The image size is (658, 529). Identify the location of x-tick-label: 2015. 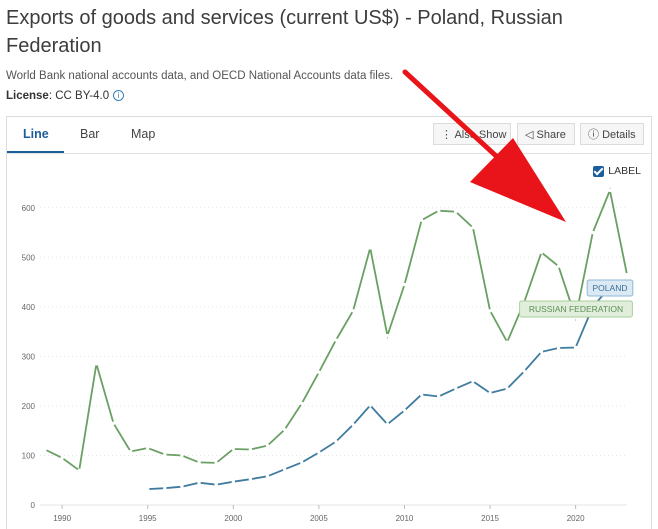
(490, 518).